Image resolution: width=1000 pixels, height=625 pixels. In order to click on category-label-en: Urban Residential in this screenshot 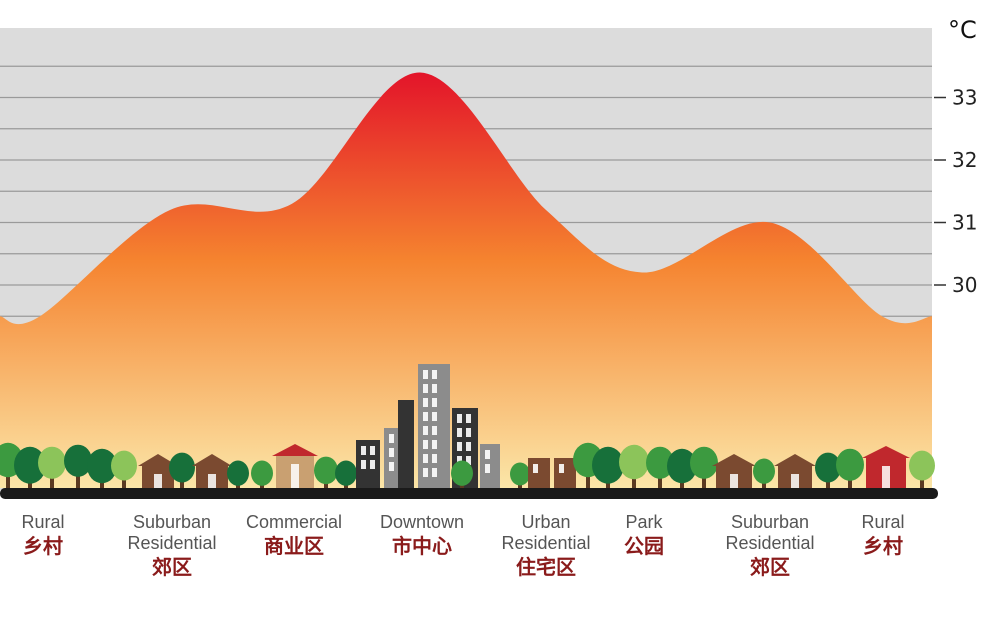, I will do `click(546, 533)`.